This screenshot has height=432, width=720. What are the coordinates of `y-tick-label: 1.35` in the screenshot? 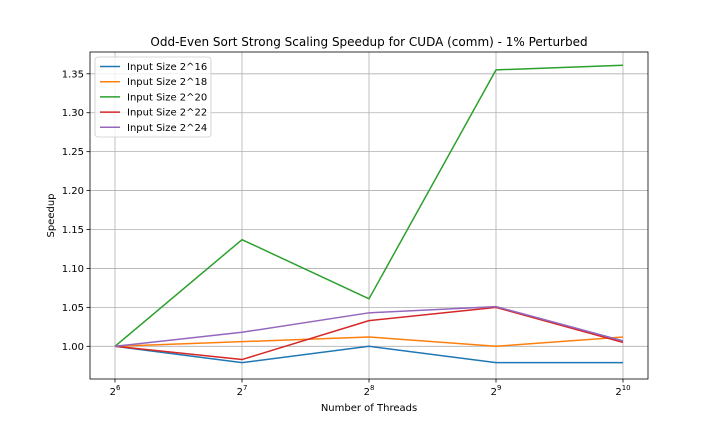 It's located at (73, 74).